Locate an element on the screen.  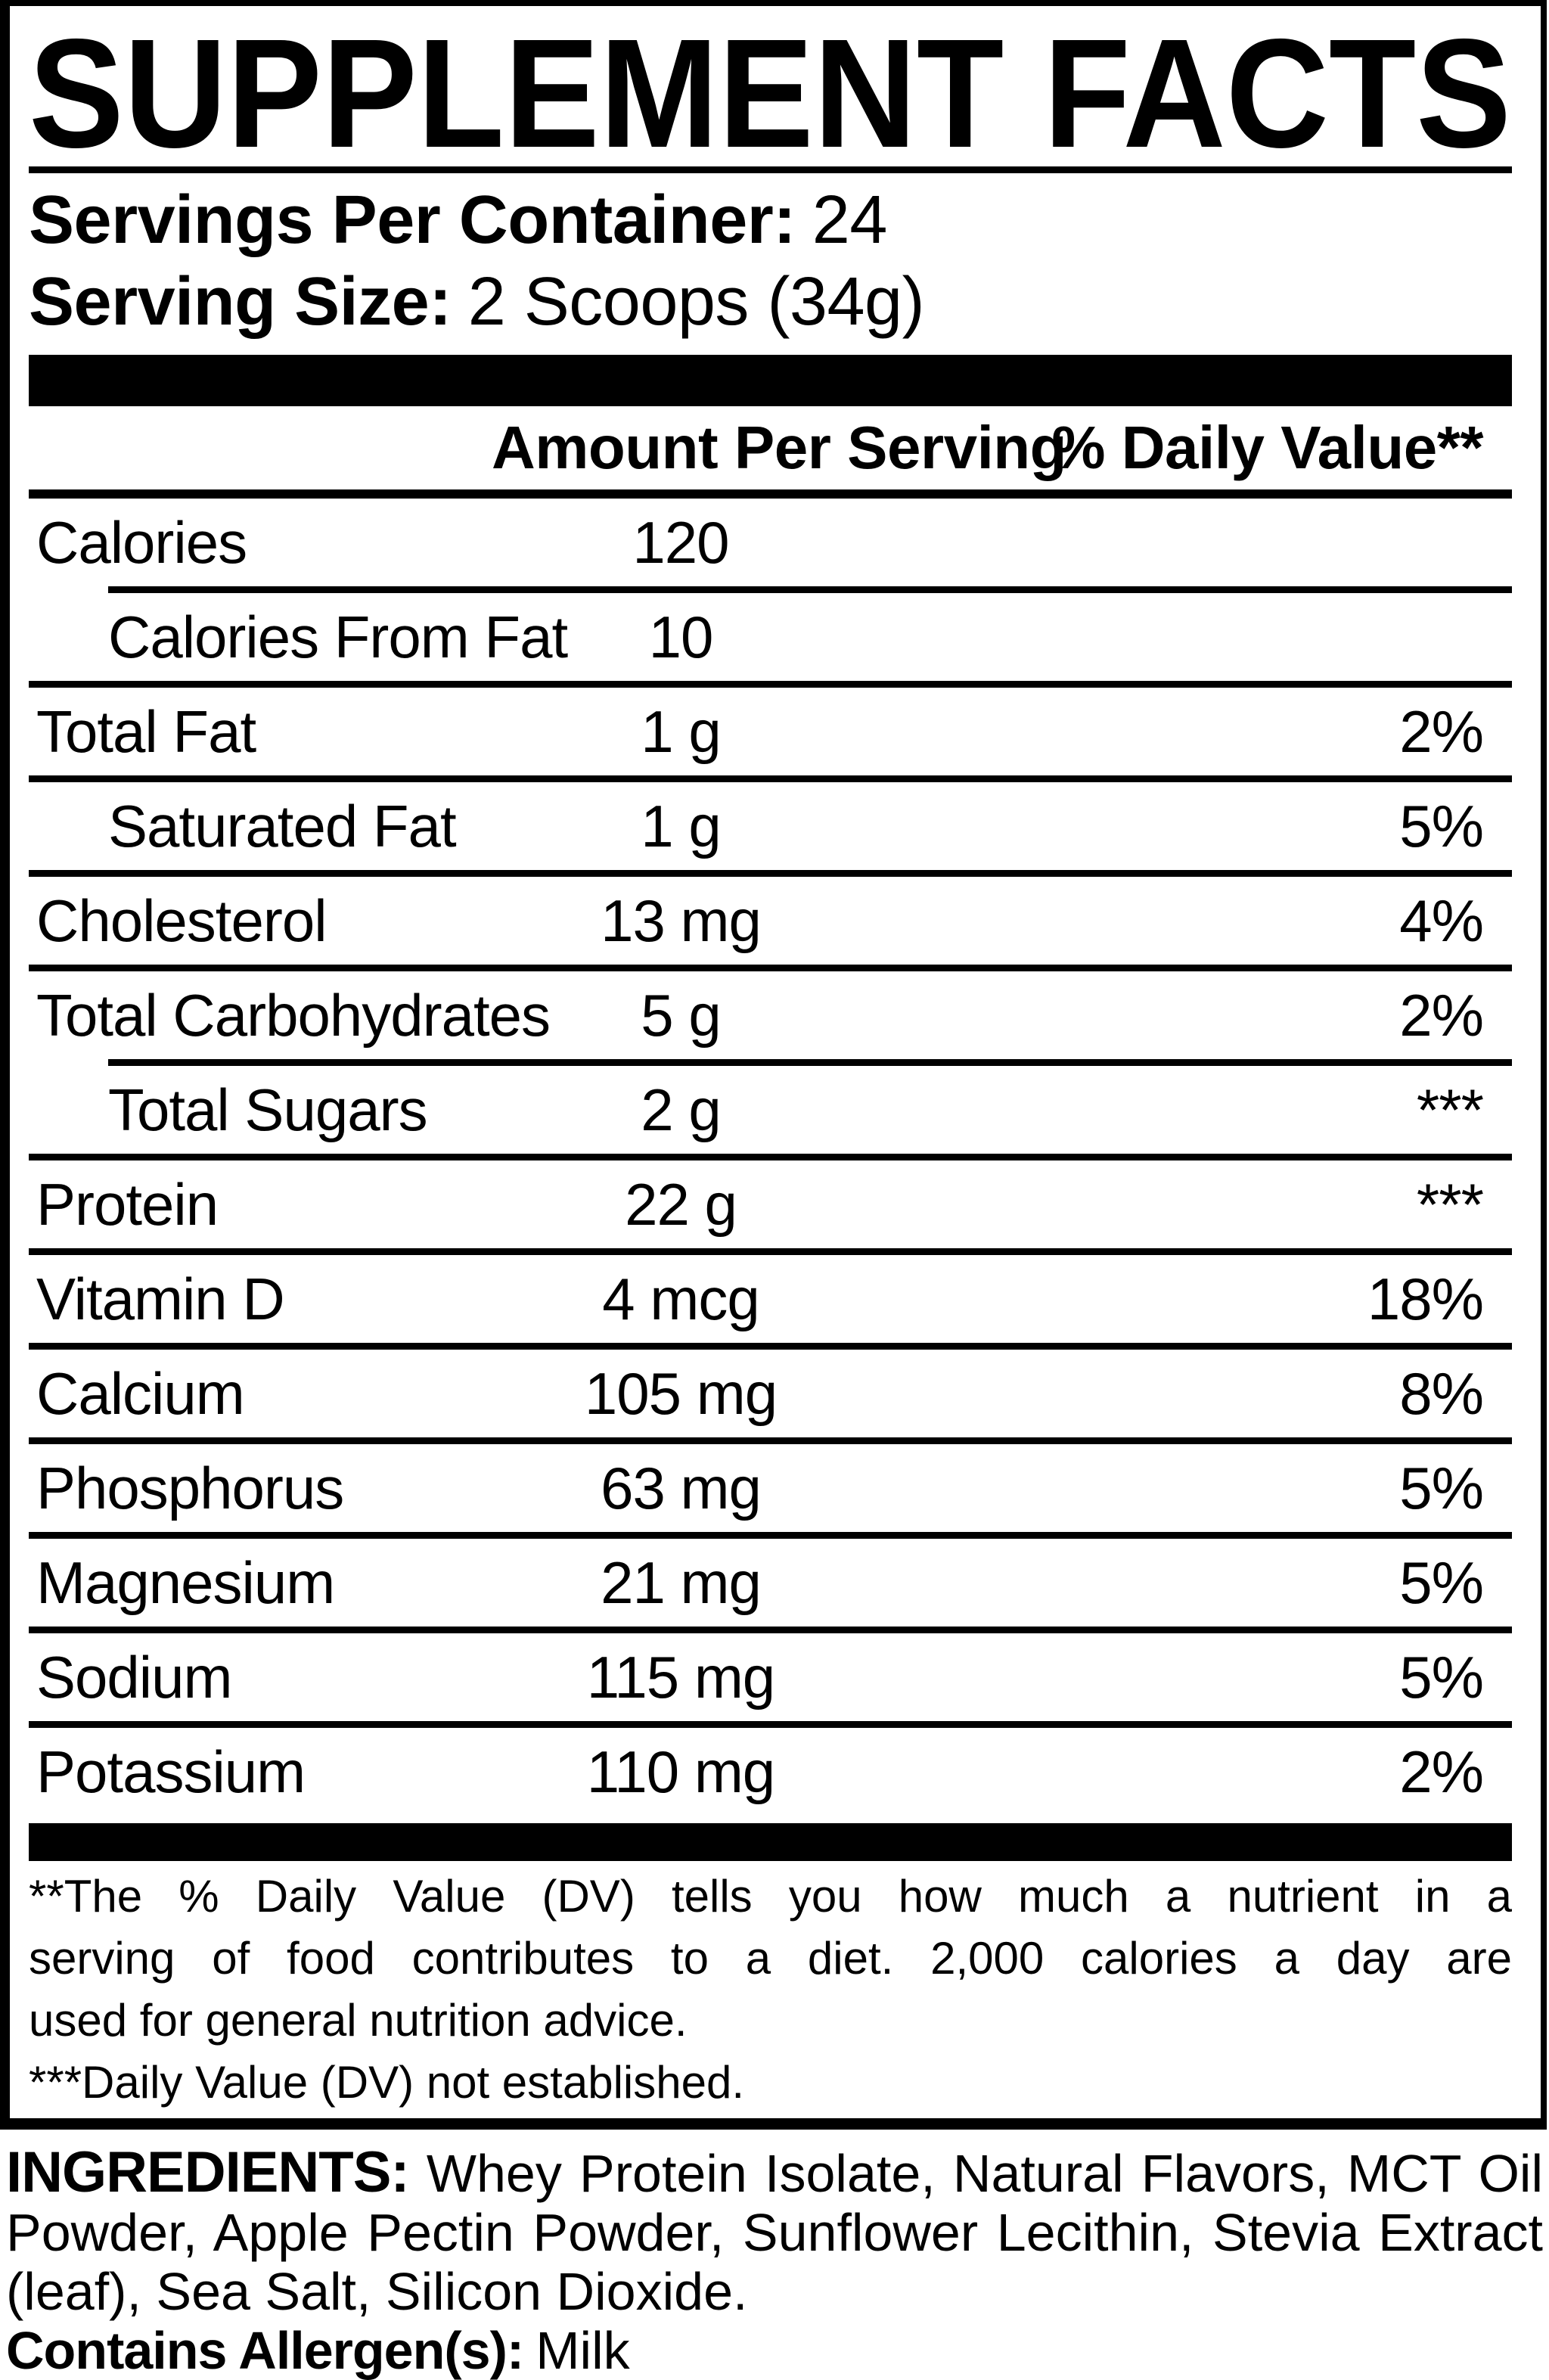
nutrient-name: Vitamin D is located at coordinates (160, 1299).